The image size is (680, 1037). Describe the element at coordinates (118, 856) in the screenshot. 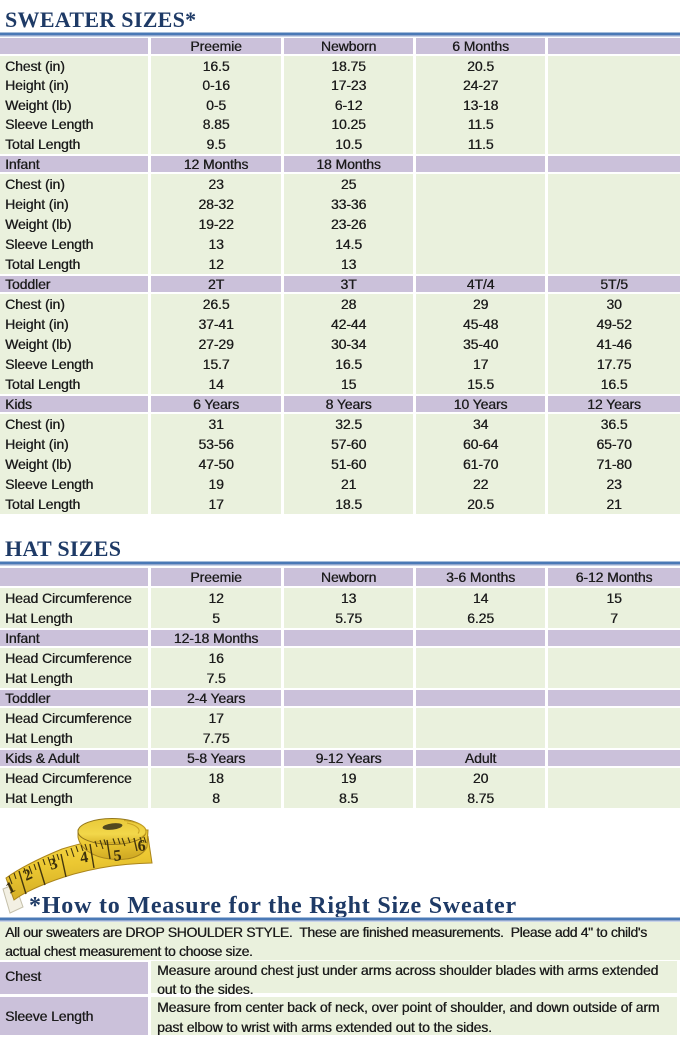

I see `svg-text: 5` at that location.